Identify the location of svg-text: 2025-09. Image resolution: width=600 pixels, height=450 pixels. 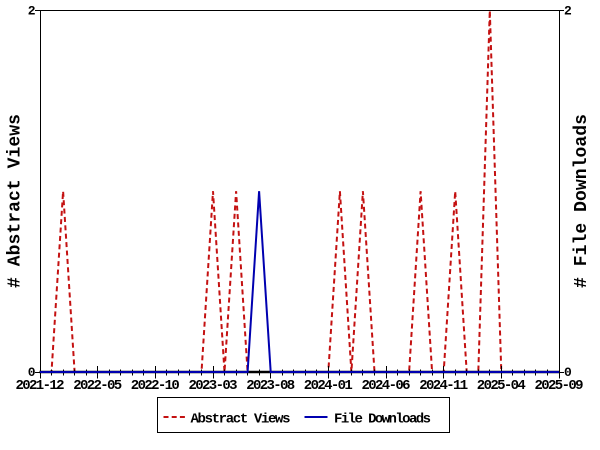
(559, 386).